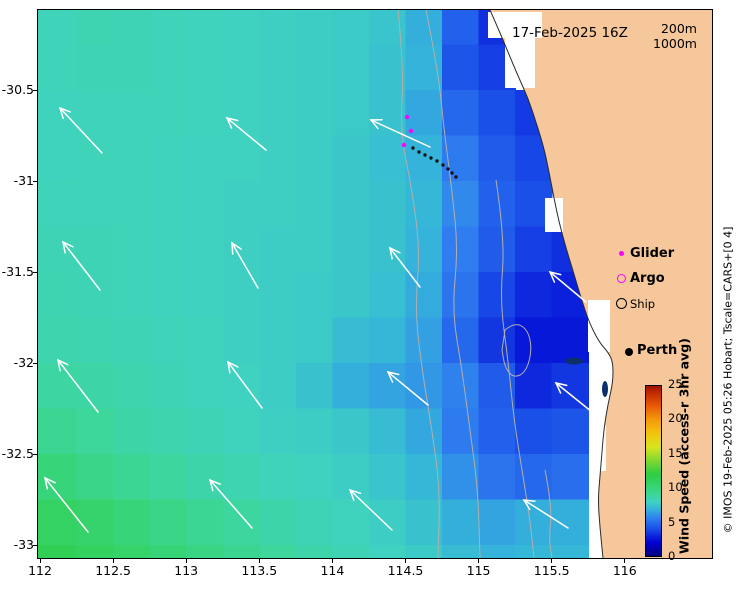  I want to click on colorbar-tick-label: 5, so click(672, 521).